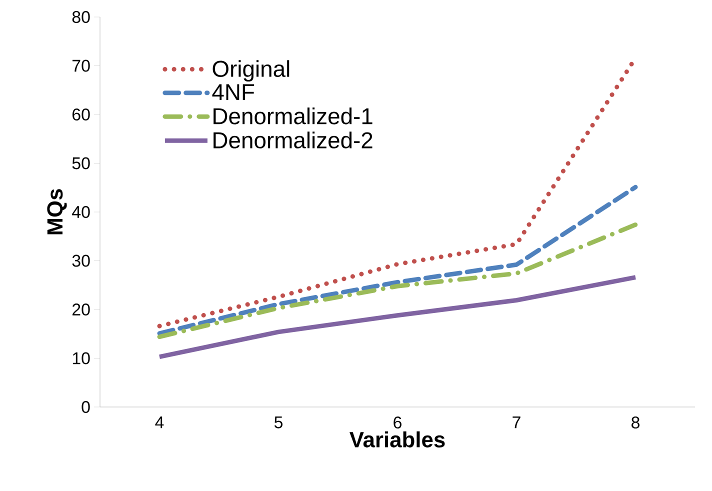  I want to click on x-axis-title: Variables, so click(397, 439).